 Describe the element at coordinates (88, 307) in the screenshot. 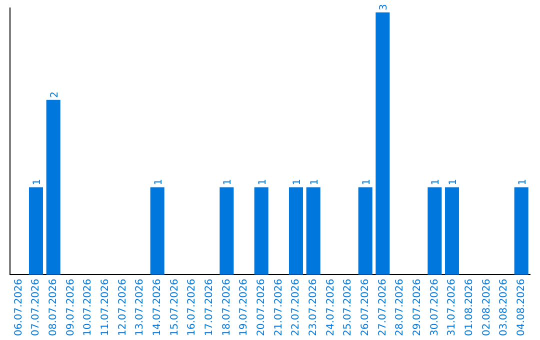

I see `x-tick-label: 10.07.2026` at that location.